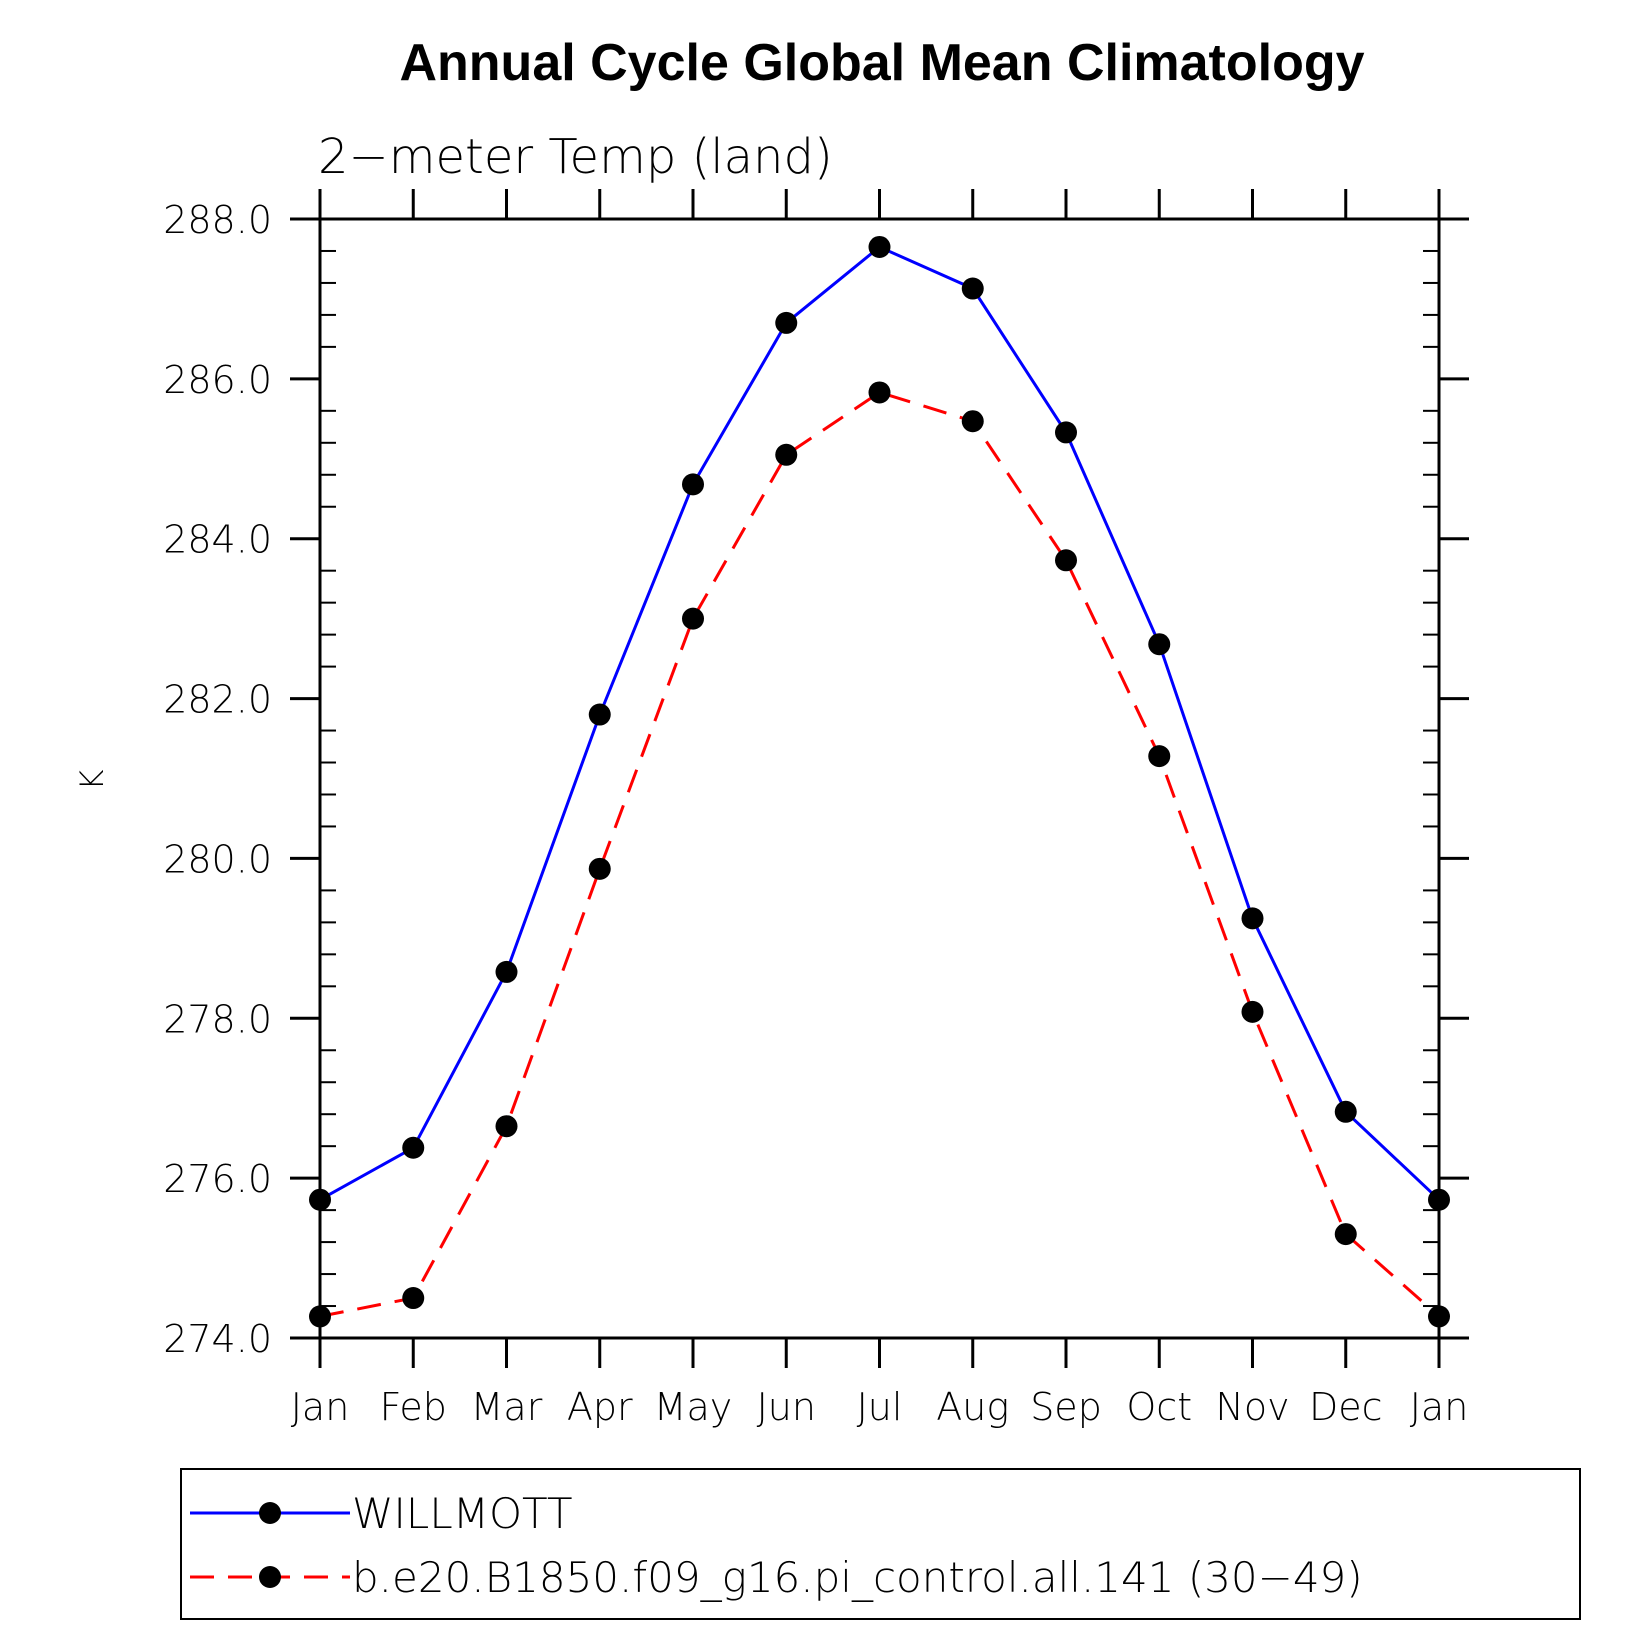 This screenshot has height=1647, width=1647. What do you see at coordinates (1066, 1407) in the screenshot?
I see `x-tick-label: Sep` at bounding box center [1066, 1407].